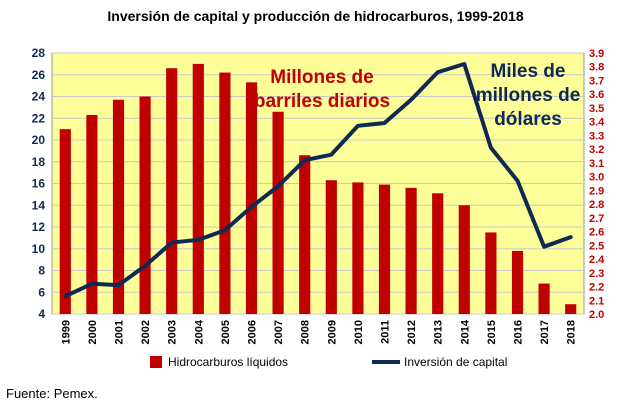 The height and width of the screenshot is (413, 631). I want to click on x-tick-label: 2011, so click(386, 332).